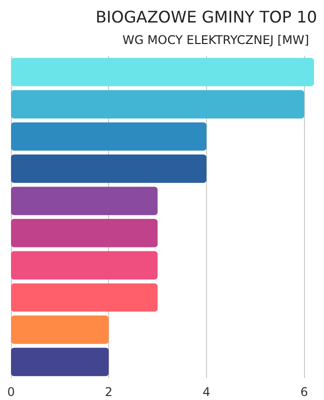  Describe the element at coordinates (304, 392) in the screenshot. I see `x-tick-label: 6` at that location.